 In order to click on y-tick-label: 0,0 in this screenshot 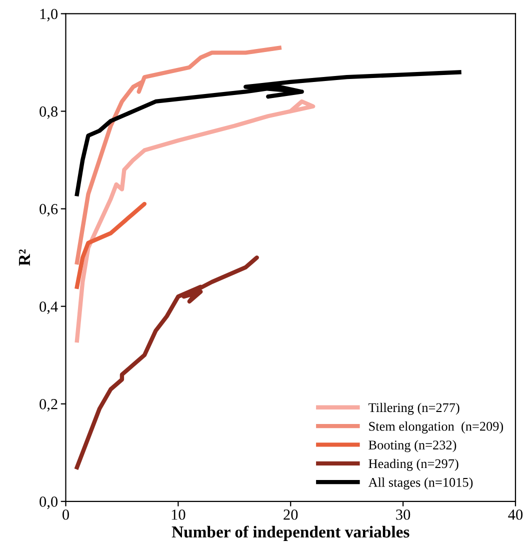, I will do `click(49, 503)`.